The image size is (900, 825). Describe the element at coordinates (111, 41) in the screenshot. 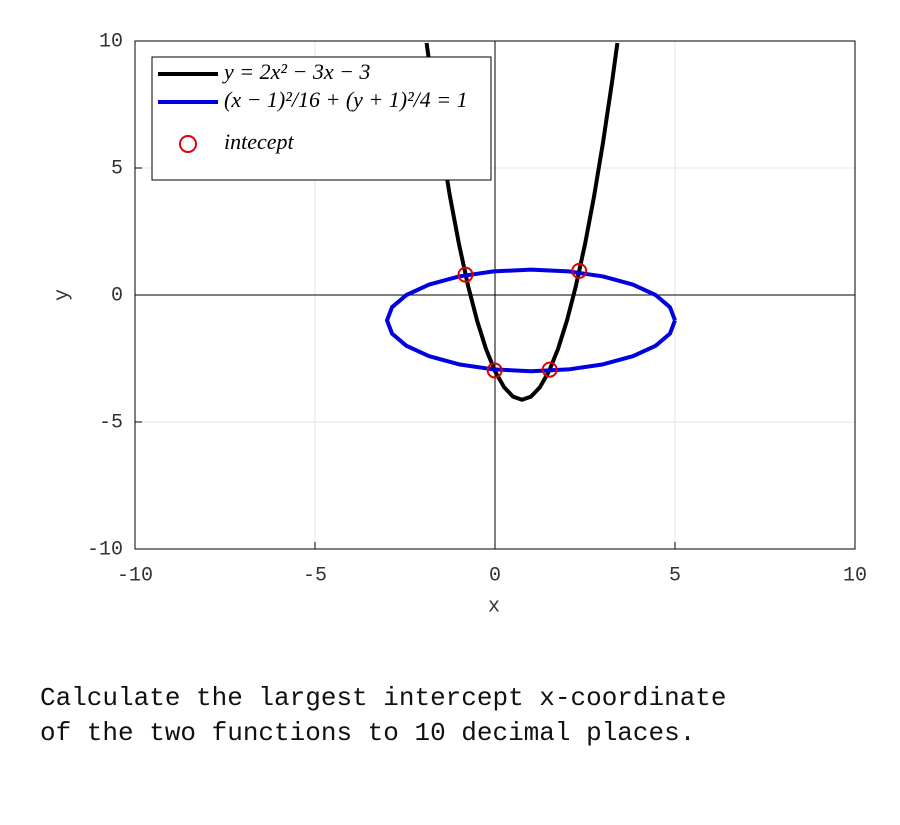

I see `y-tick-label: 10` at that location.